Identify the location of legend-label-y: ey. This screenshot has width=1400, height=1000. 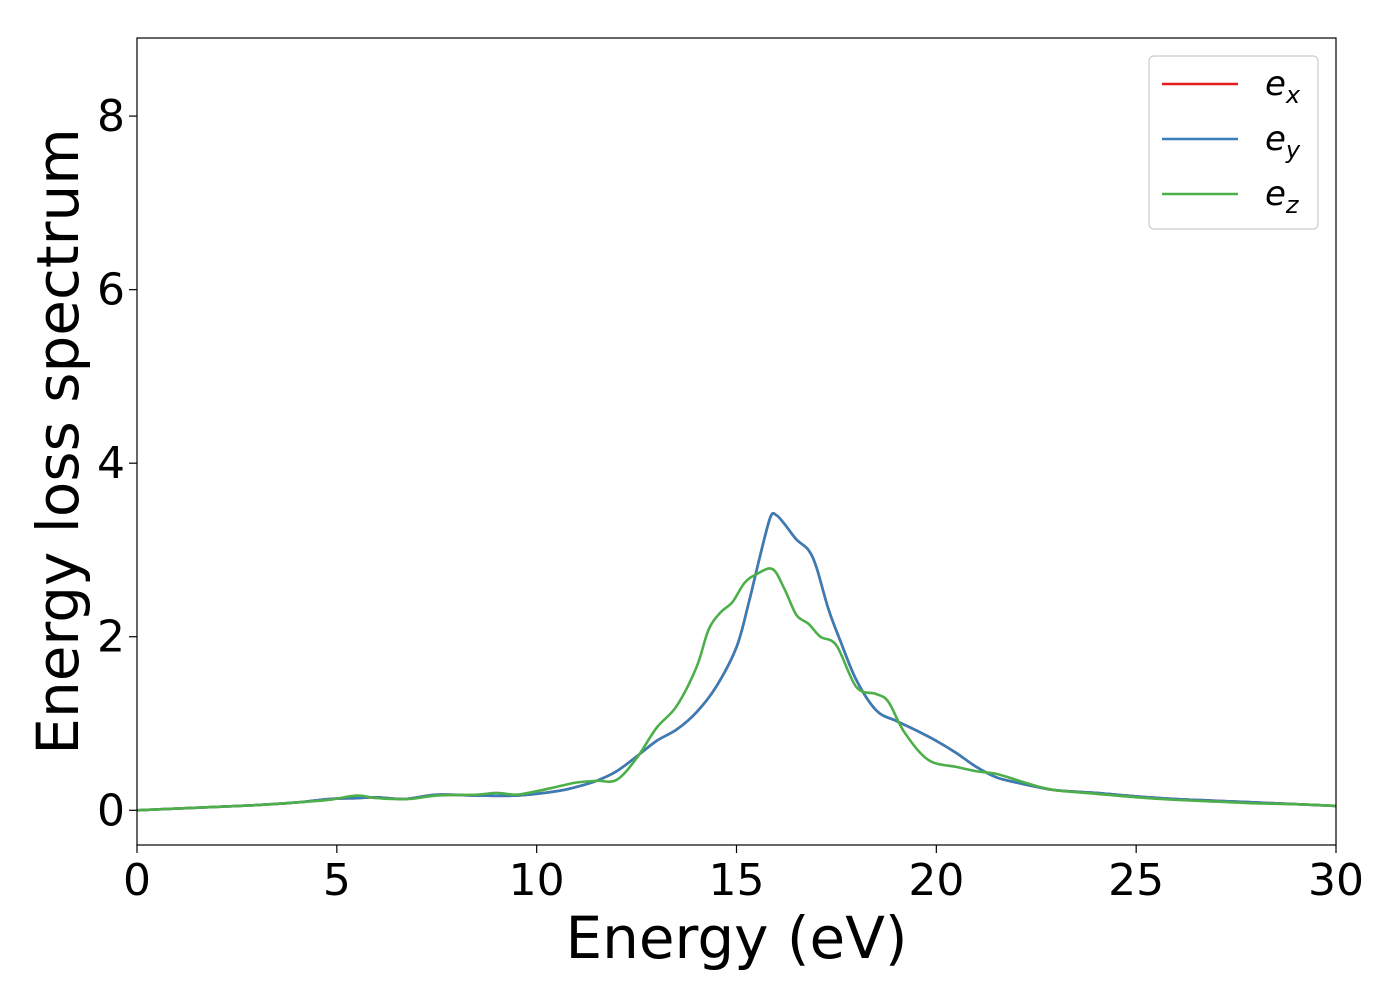
(1283, 141).